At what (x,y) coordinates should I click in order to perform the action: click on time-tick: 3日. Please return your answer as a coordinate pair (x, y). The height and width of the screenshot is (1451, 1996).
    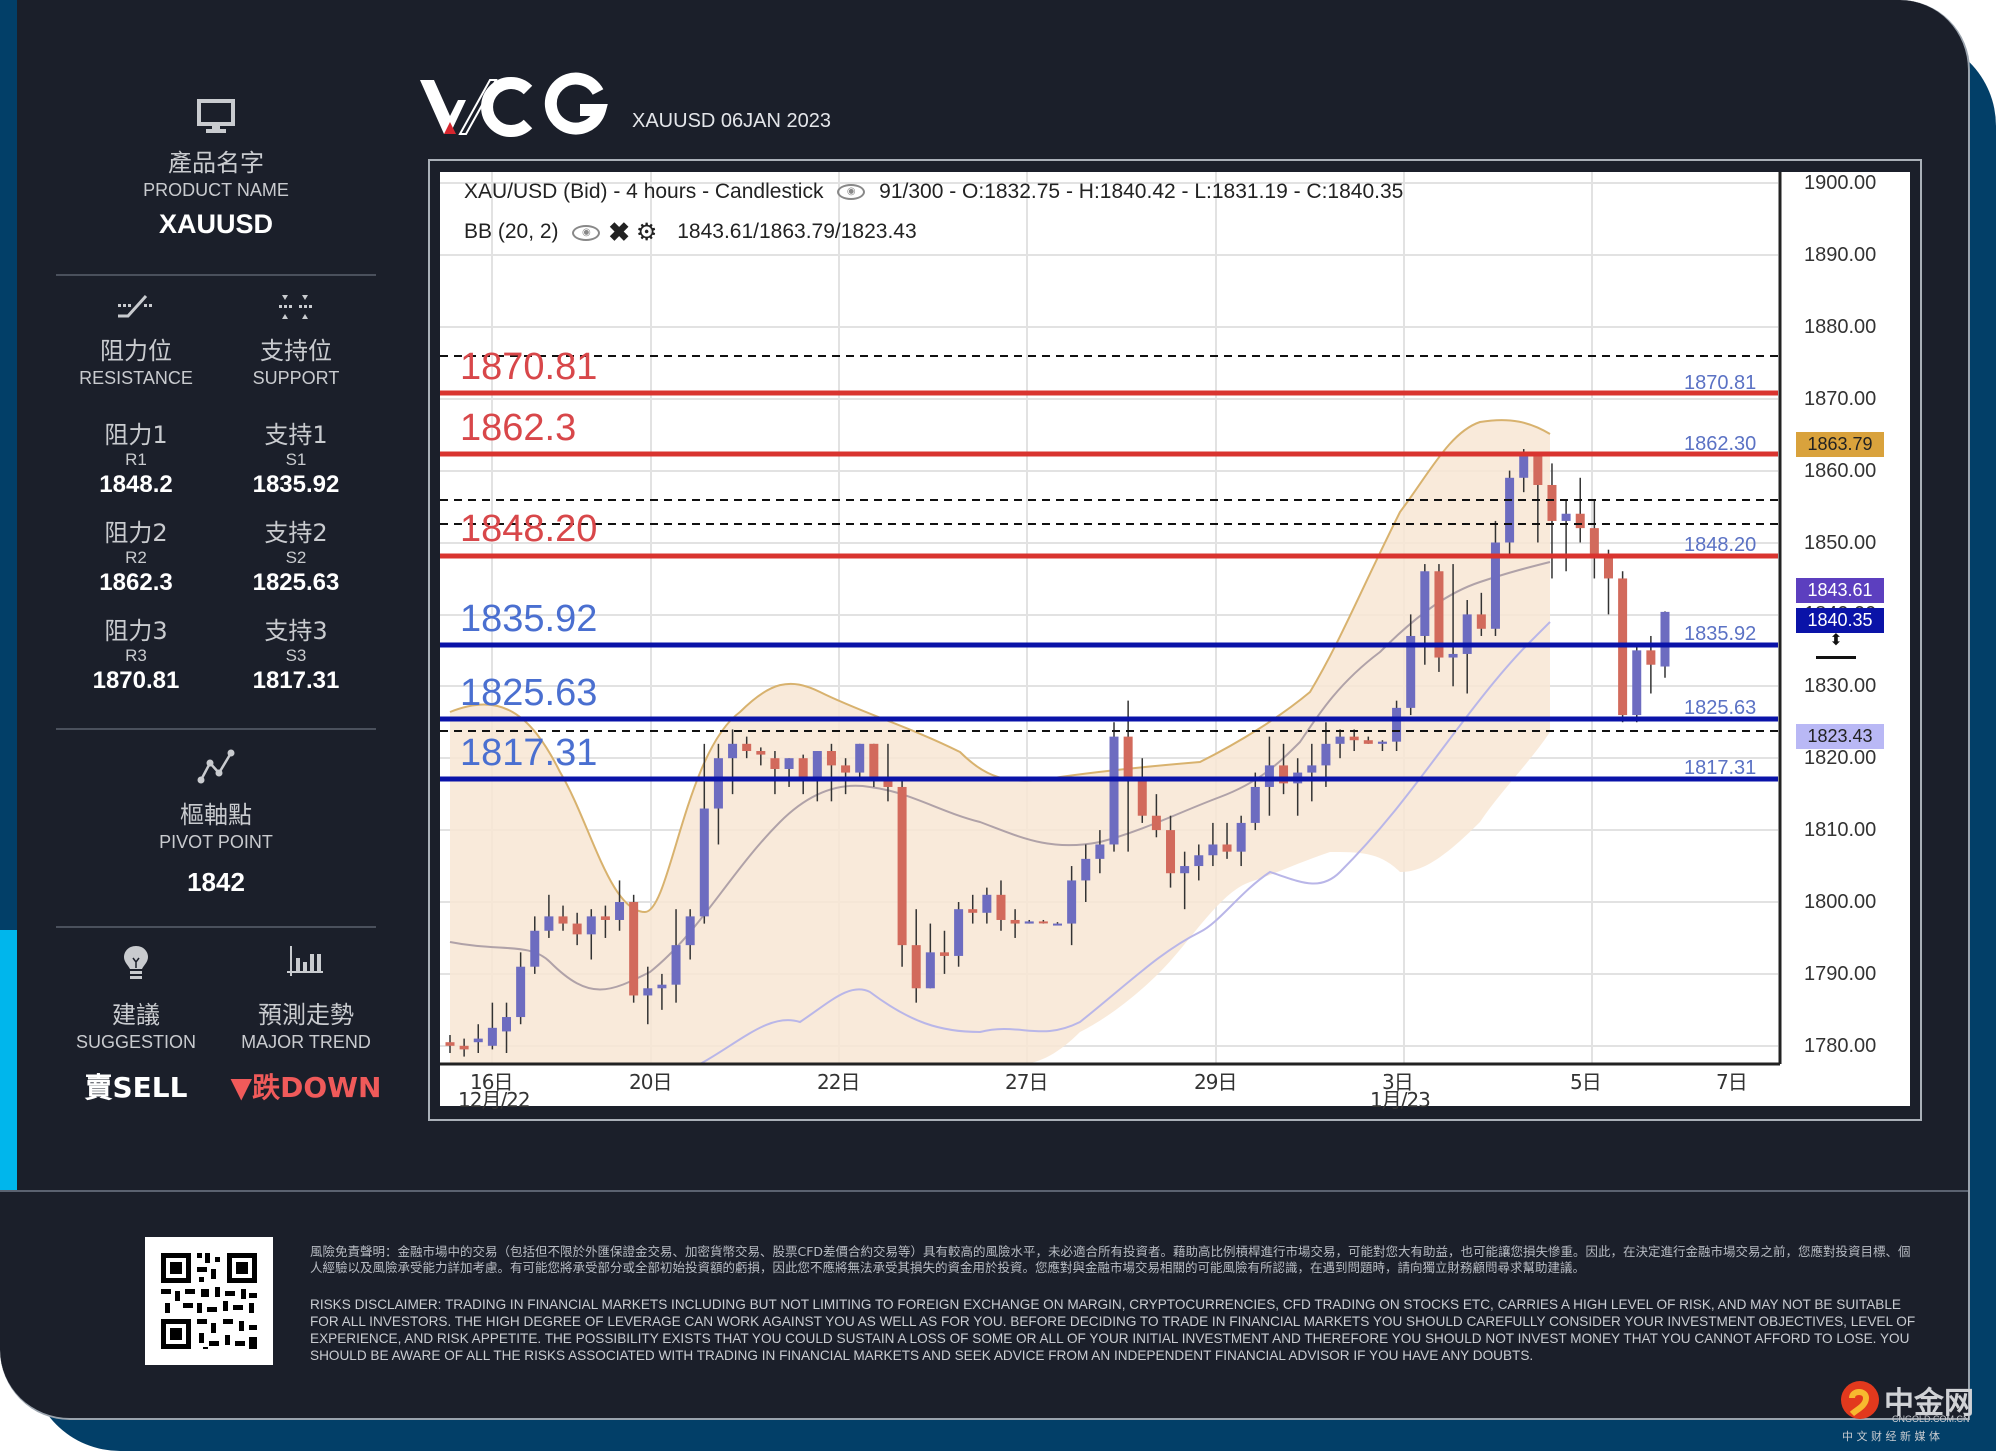
    Looking at the image, I should click on (1398, 1082).